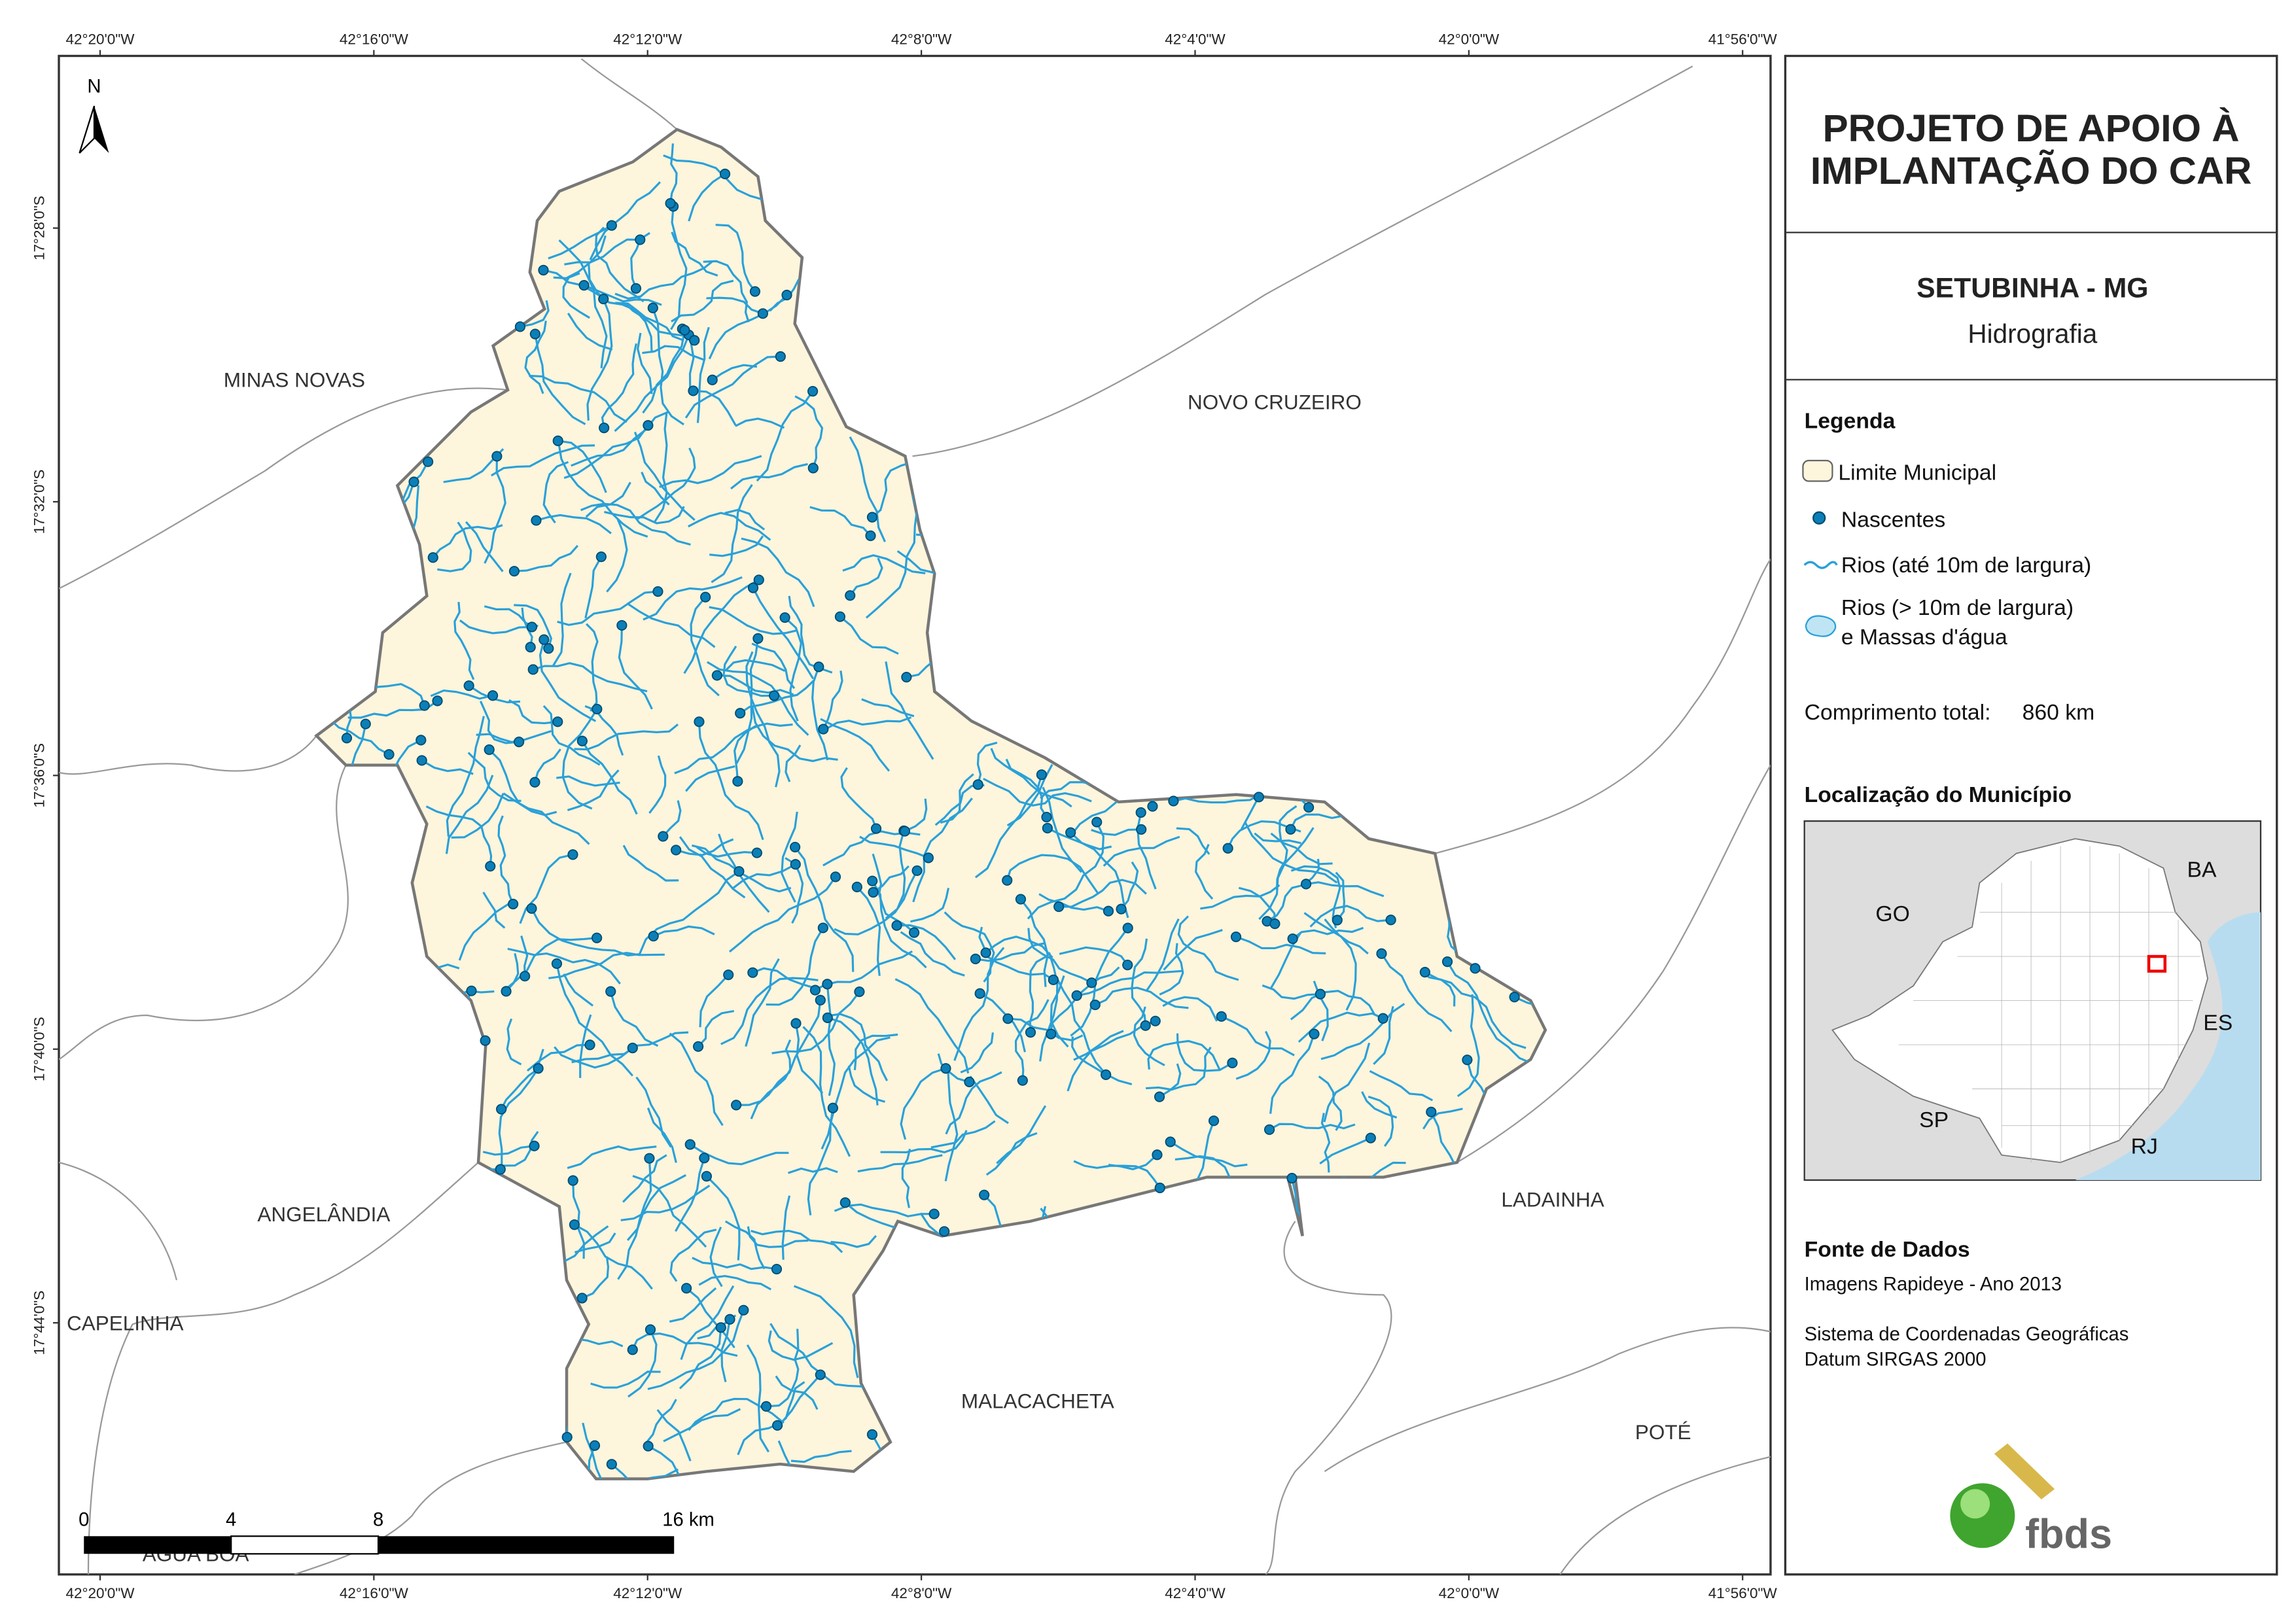  What do you see at coordinates (1892, 913) in the screenshot?
I see `state-label: GO` at bounding box center [1892, 913].